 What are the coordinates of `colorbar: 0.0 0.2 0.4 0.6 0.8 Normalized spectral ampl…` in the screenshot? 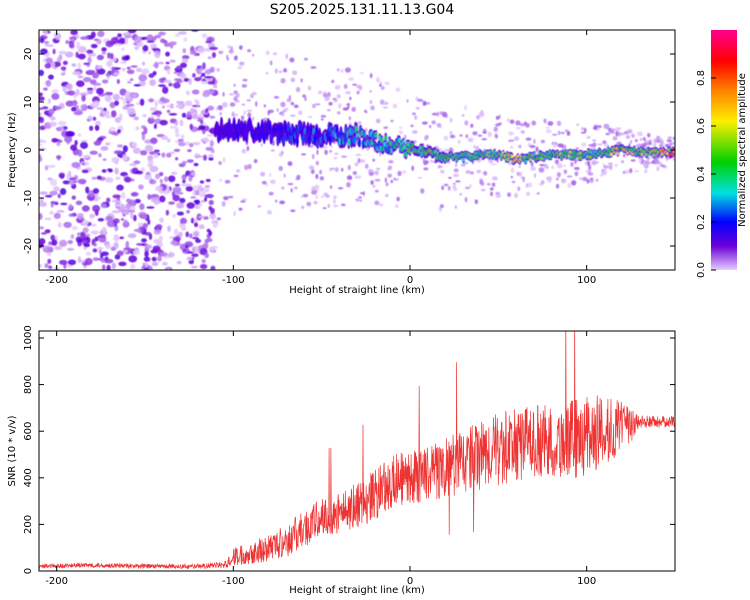 It's located at (722, 154).